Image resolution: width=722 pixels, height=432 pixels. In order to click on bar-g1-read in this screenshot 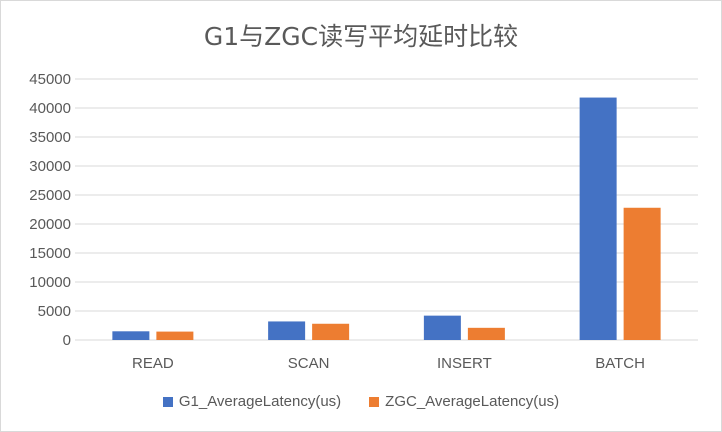, I will do `click(131, 335)`.